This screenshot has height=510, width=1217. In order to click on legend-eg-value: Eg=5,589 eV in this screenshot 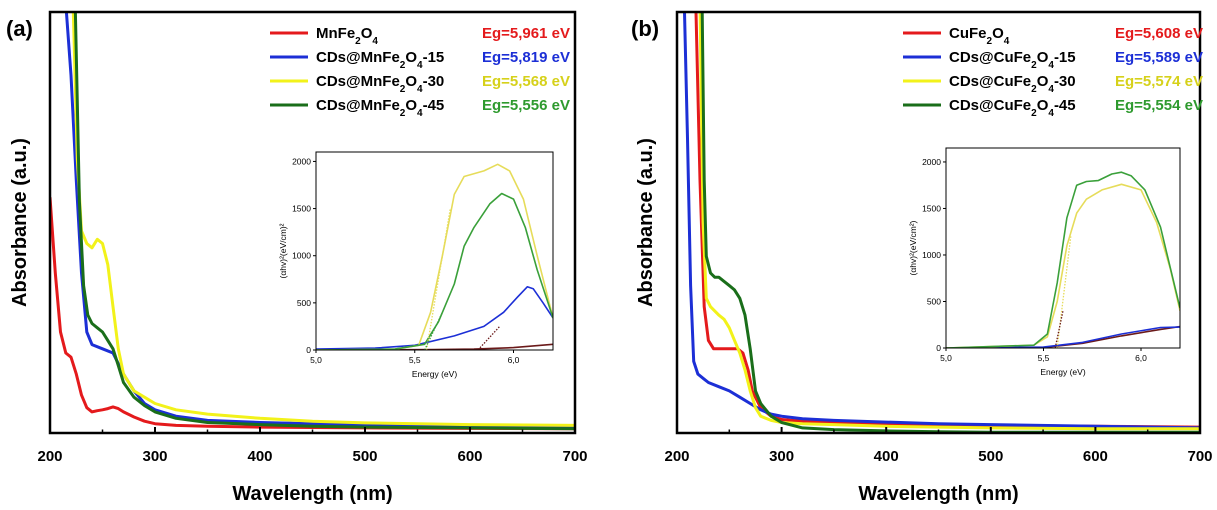, I will do `click(1159, 57)`.